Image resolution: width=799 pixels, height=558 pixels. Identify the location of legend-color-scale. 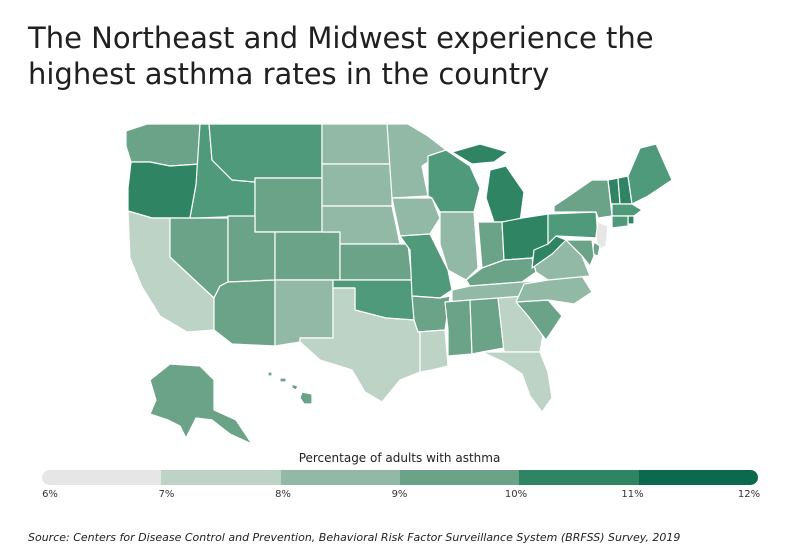
(400, 477).